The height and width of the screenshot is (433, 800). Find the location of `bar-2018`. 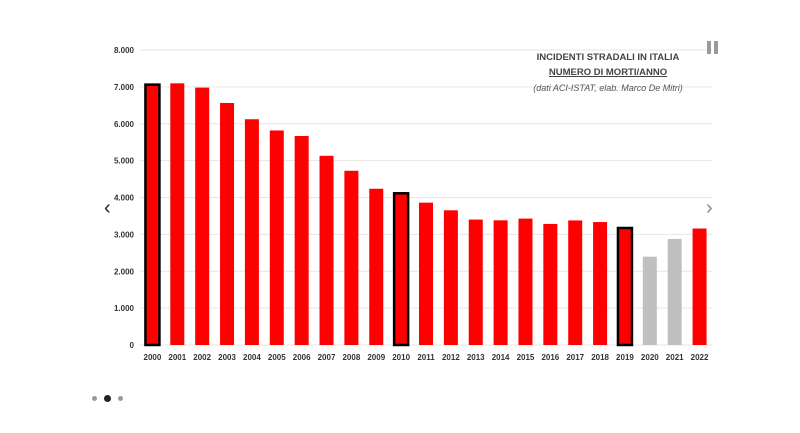

bar-2018 is located at coordinates (600, 283).